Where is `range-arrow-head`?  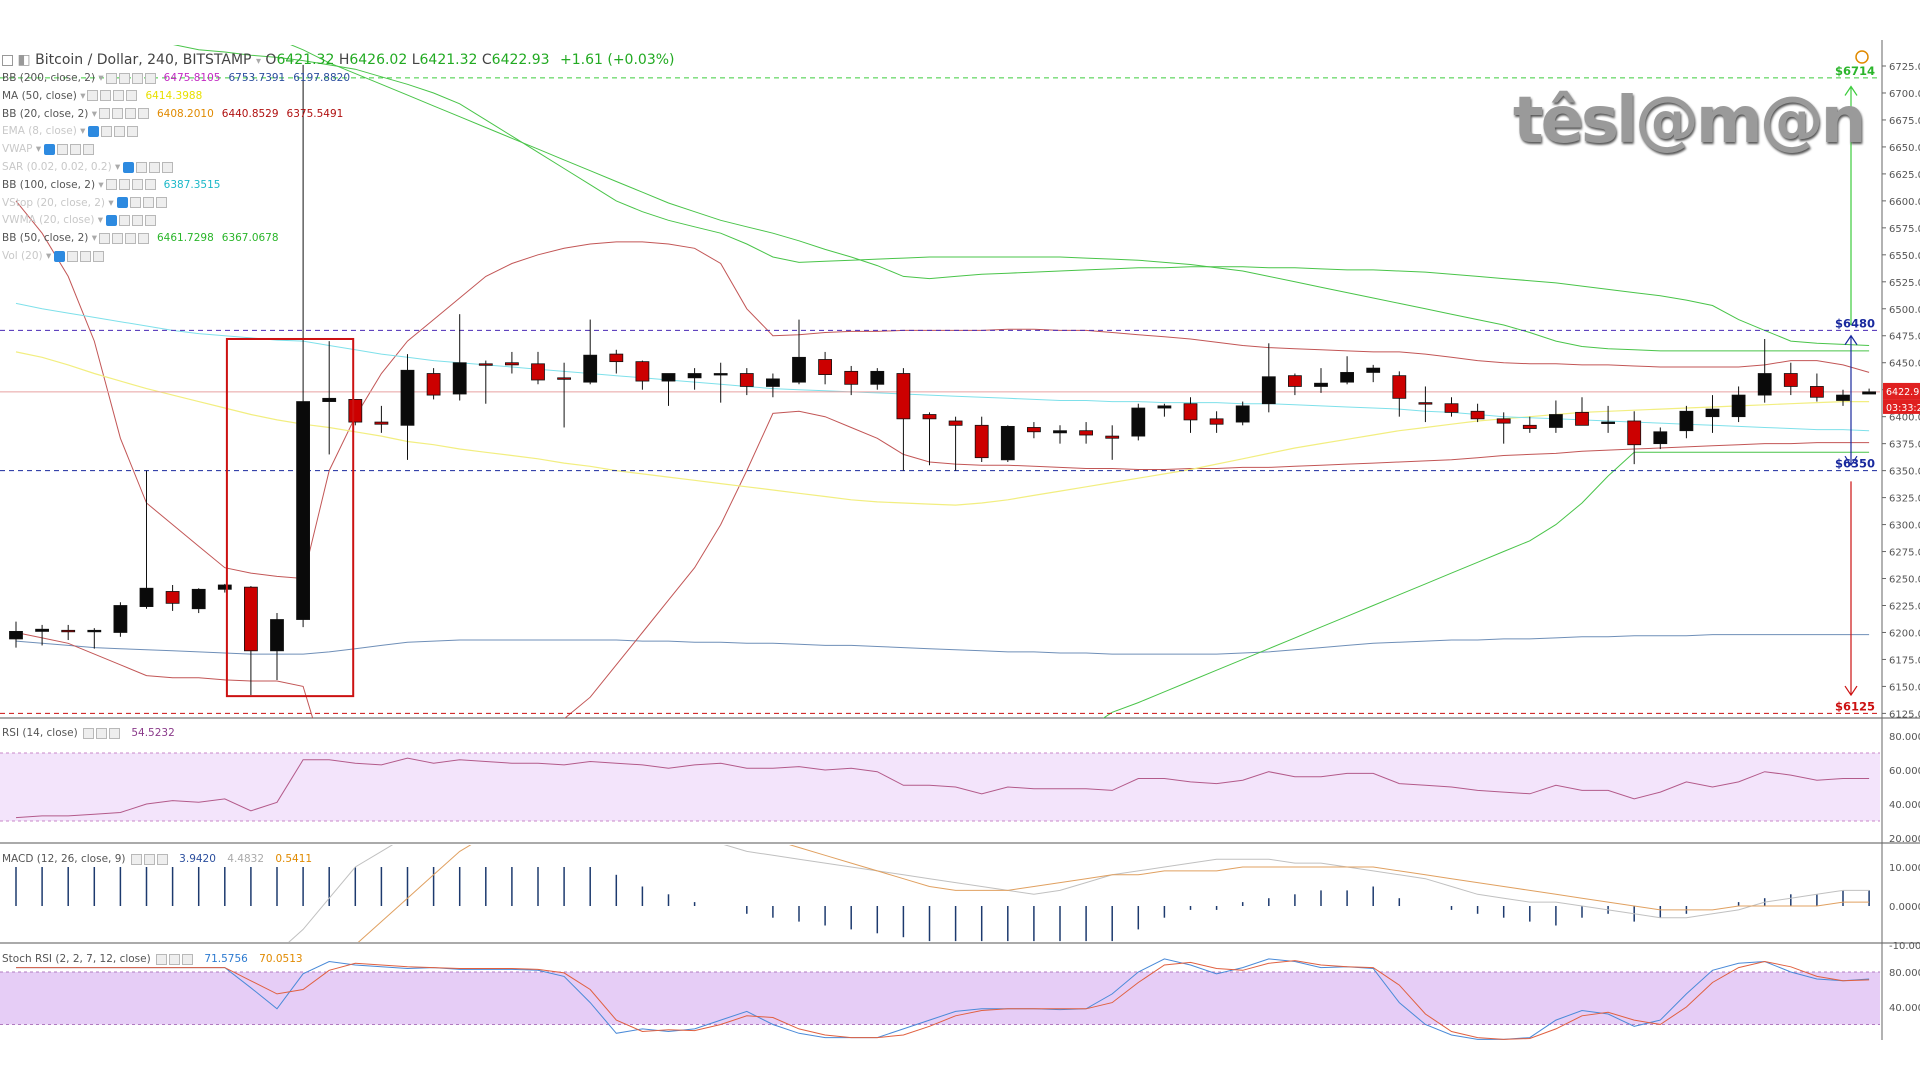 range-arrow-head is located at coordinates (1851, 461).